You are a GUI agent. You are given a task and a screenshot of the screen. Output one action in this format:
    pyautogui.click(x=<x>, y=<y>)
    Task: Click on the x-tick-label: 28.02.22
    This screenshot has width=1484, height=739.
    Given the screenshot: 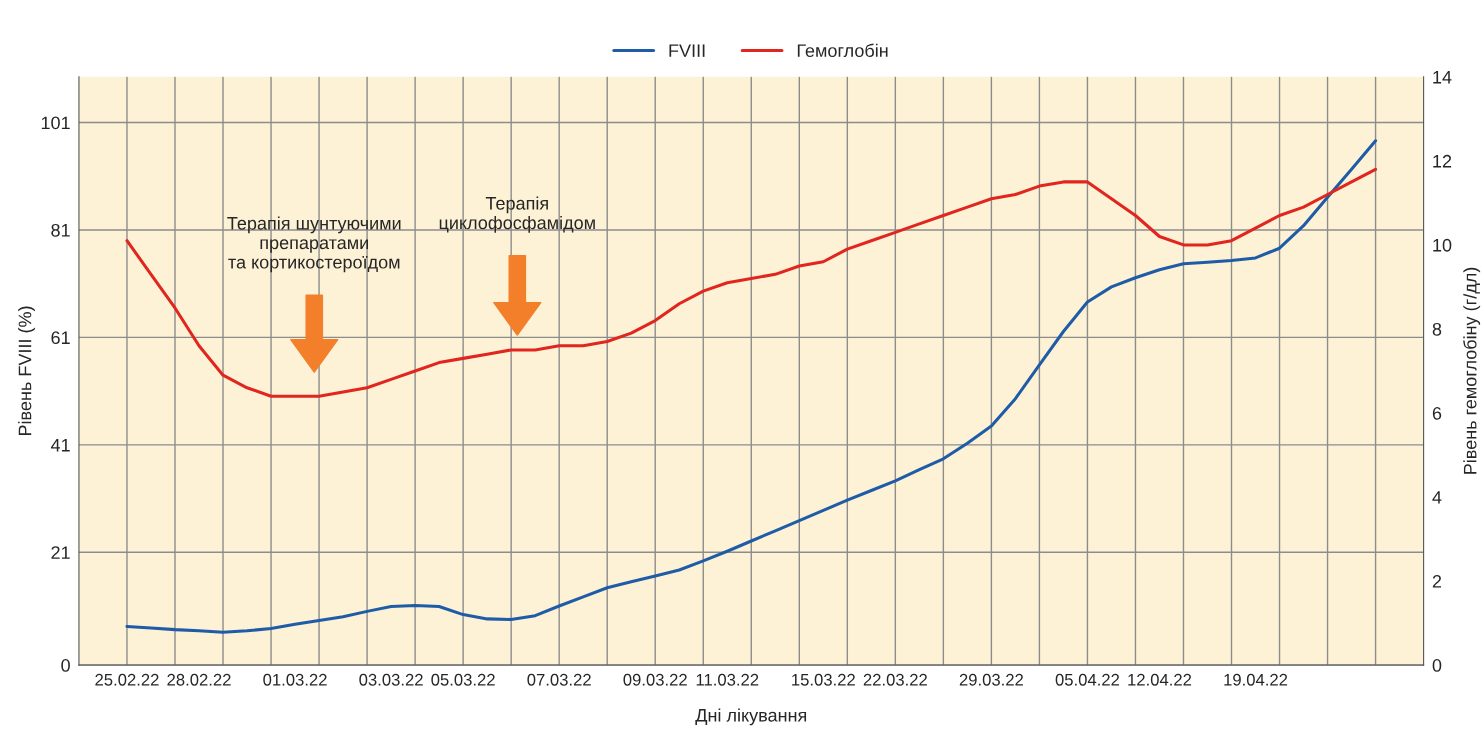 What is the action you would take?
    pyautogui.click(x=199, y=679)
    